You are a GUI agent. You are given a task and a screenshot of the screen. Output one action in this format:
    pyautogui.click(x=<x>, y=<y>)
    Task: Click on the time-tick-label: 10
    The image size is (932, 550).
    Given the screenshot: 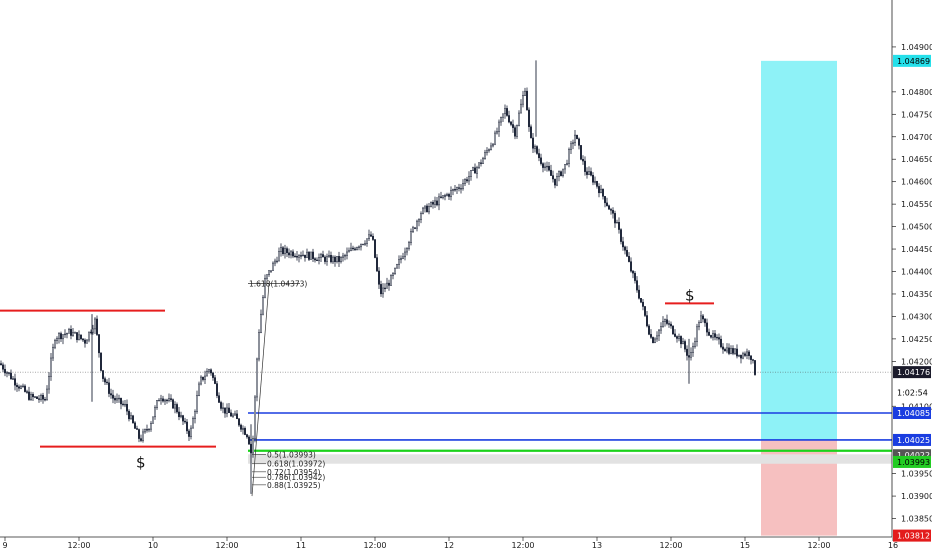 What is the action you would take?
    pyautogui.click(x=153, y=545)
    